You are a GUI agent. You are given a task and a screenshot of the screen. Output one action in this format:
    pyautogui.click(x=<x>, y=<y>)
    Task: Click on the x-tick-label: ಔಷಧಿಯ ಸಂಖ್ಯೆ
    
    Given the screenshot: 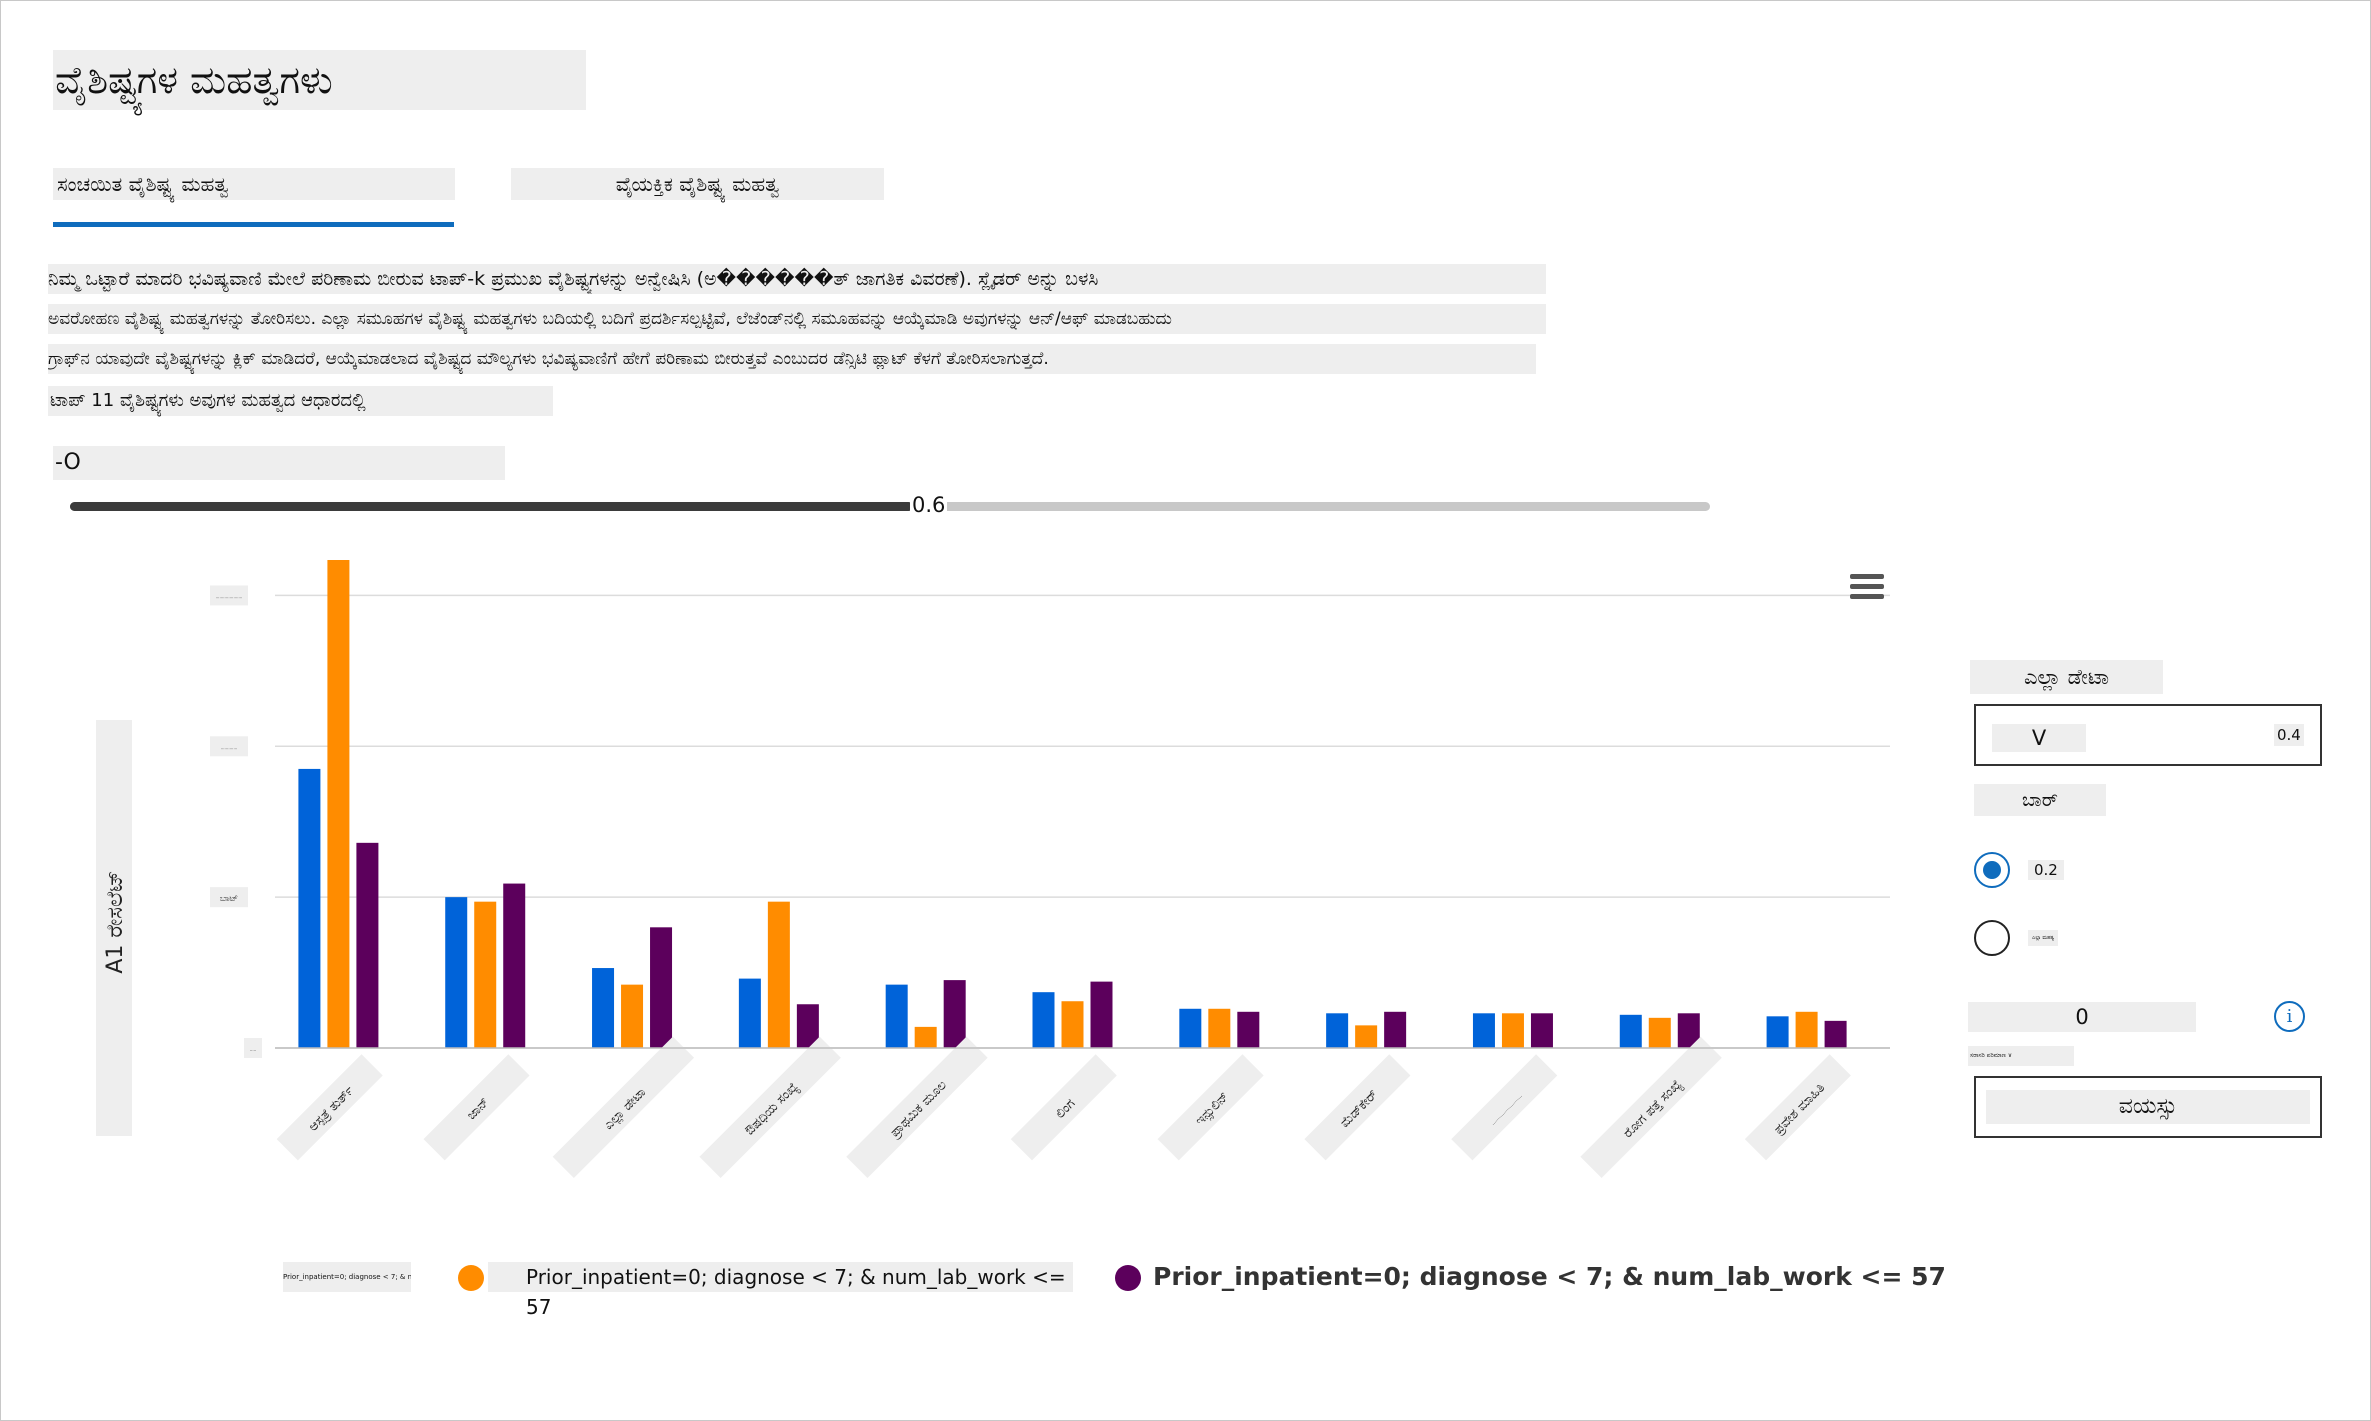 What is the action you would take?
    pyautogui.click(x=770, y=1107)
    